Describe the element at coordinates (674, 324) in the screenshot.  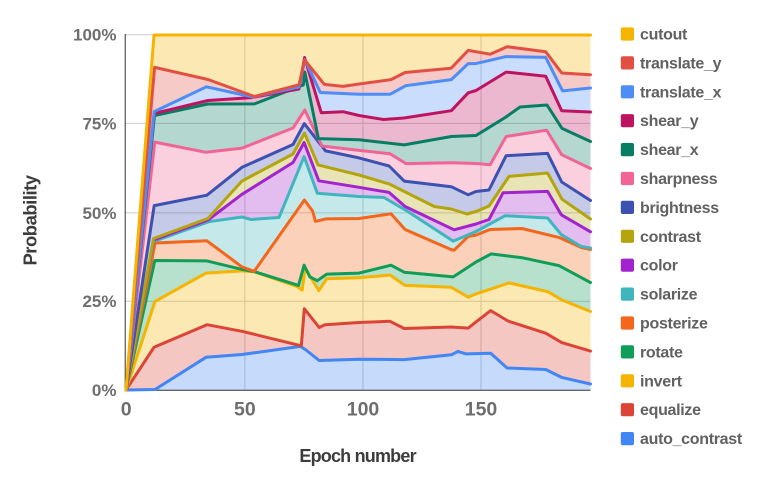
I see `svg-text: posterize` at that location.